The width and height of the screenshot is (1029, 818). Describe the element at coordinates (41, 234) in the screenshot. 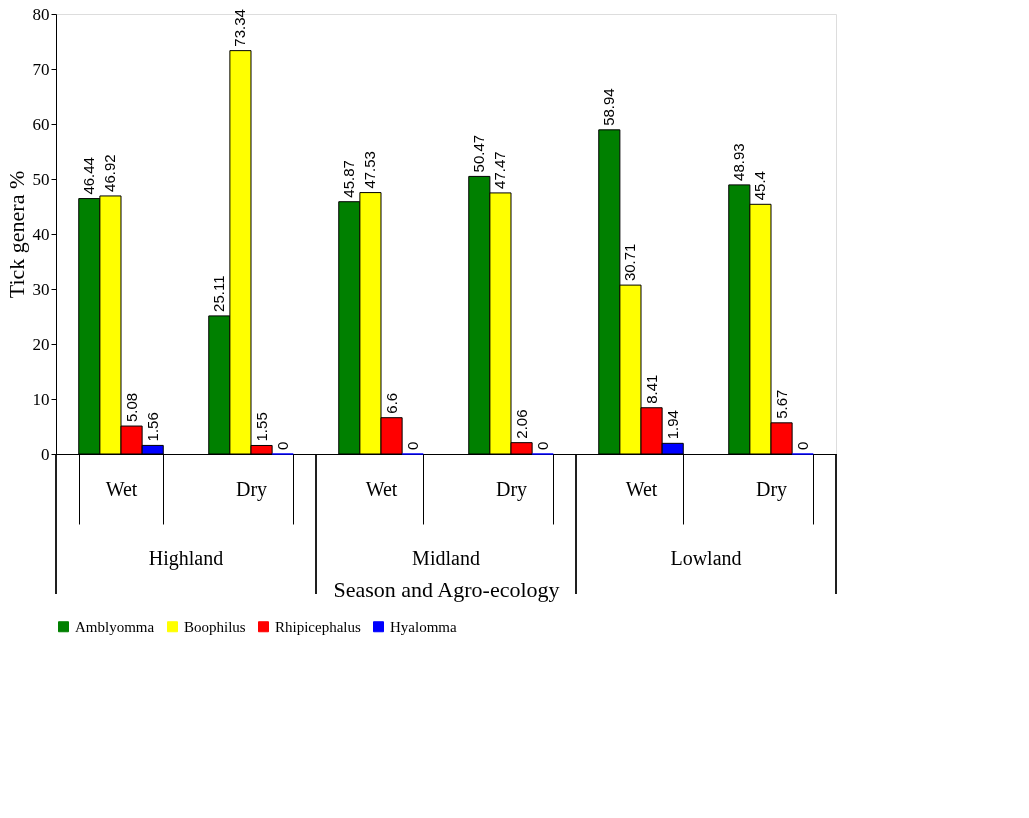

I see `y-tick-label: 40` at that location.